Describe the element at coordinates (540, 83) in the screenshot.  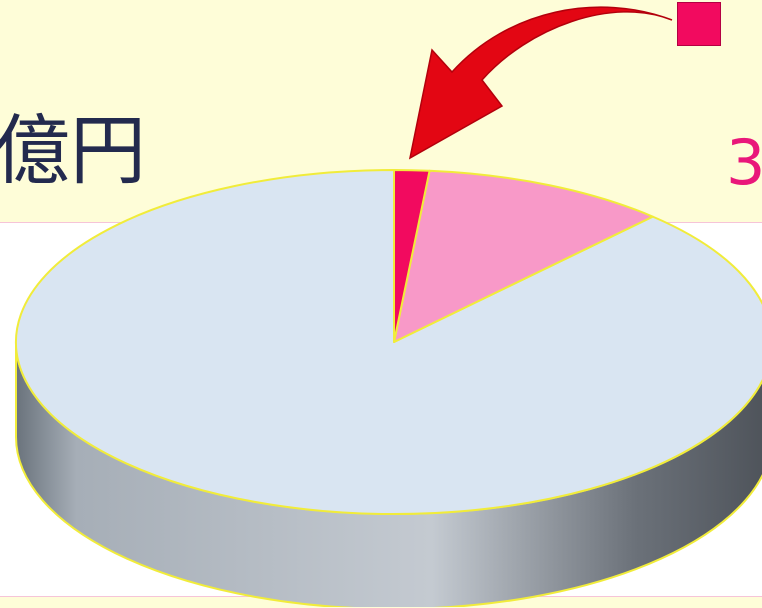
I see `callout-arrow-icon` at that location.